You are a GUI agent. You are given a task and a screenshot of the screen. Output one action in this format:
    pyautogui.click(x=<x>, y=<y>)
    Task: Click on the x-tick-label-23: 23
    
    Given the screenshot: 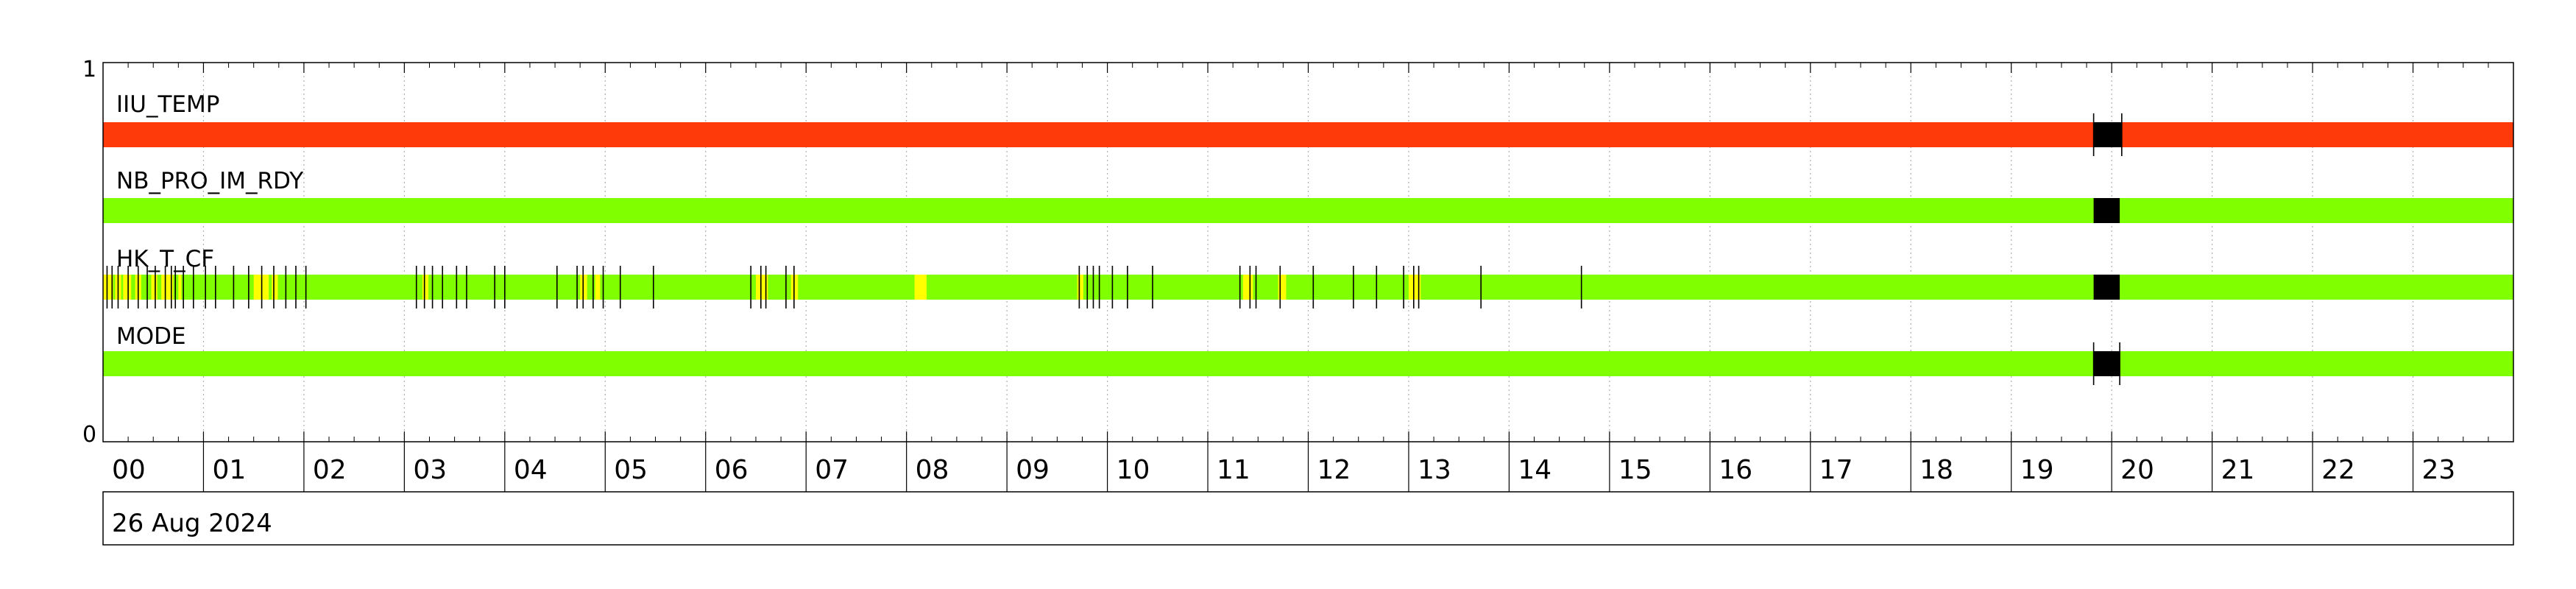 What is the action you would take?
    pyautogui.click(x=2439, y=470)
    